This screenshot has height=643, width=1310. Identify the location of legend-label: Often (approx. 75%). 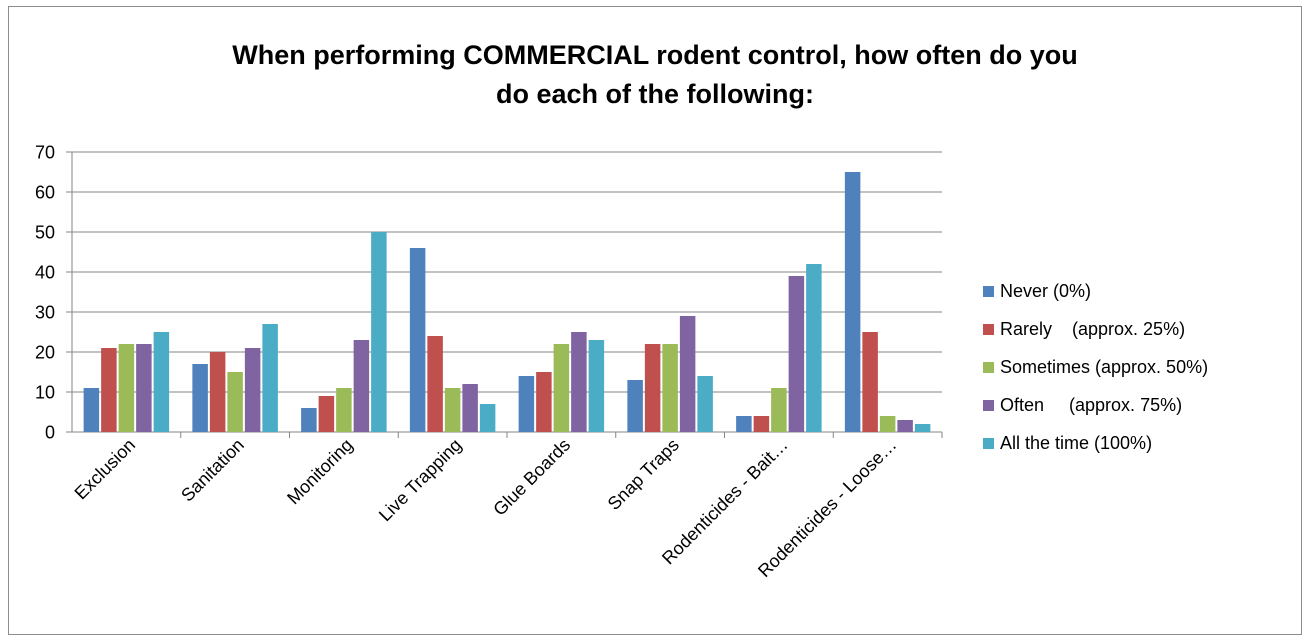
(1091, 404).